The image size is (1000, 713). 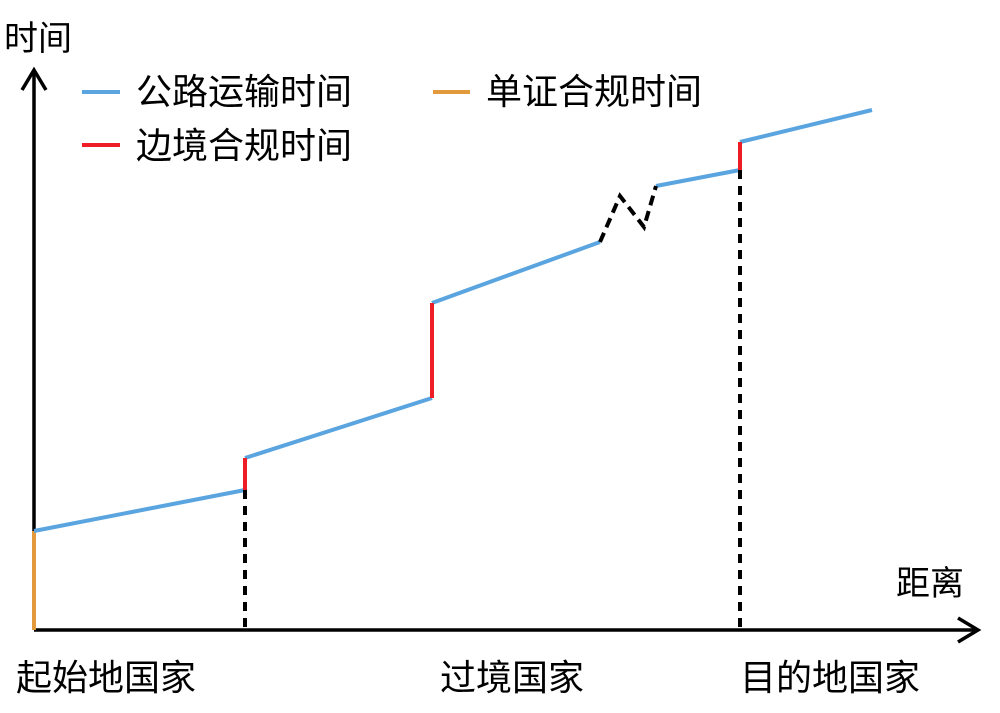 What do you see at coordinates (969, 630) in the screenshot?
I see `x-axis-arrowhead` at bounding box center [969, 630].